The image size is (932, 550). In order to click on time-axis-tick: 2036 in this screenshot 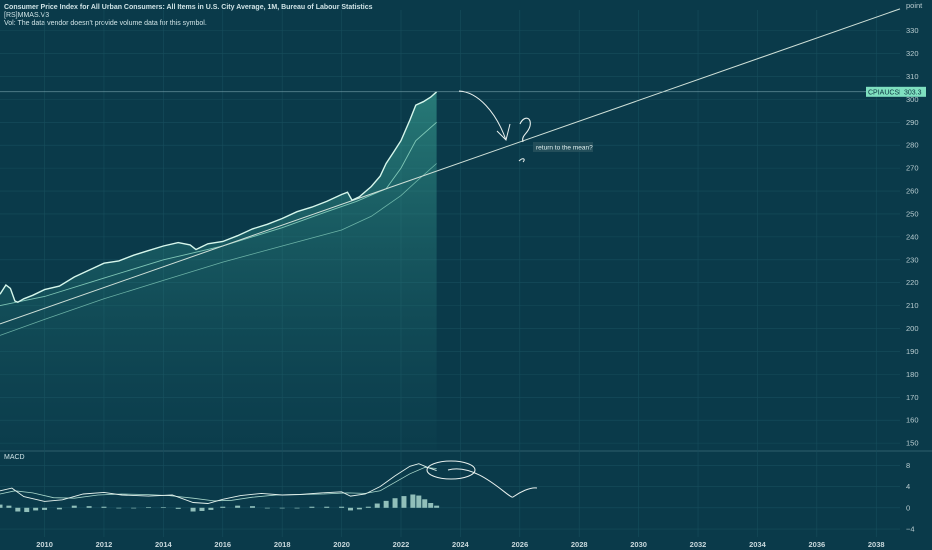, I will do `click(816, 544)`.